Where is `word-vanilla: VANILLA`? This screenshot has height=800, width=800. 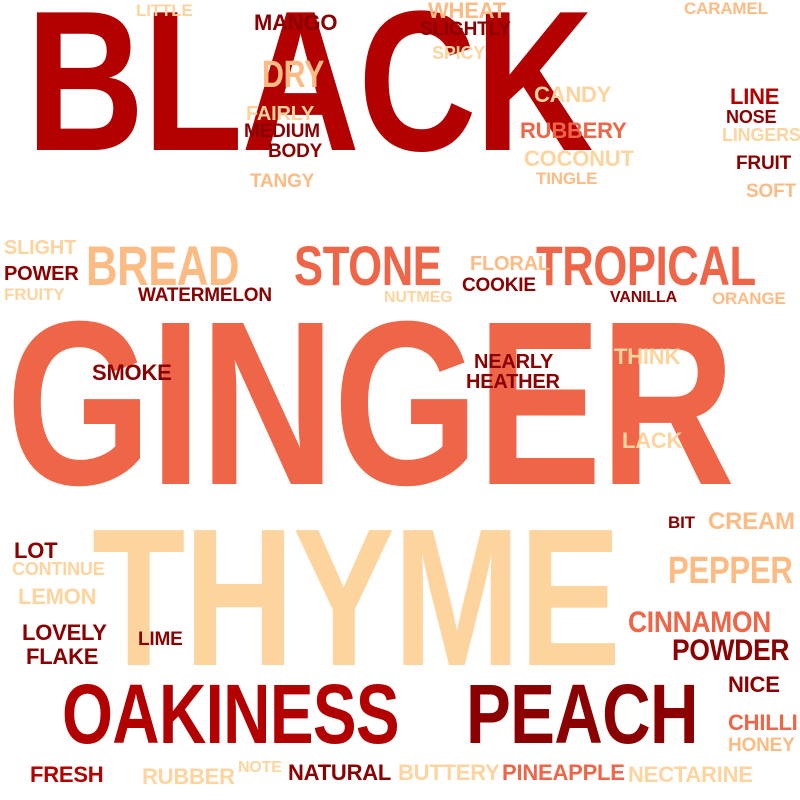 word-vanilla: VANILLA is located at coordinates (644, 297).